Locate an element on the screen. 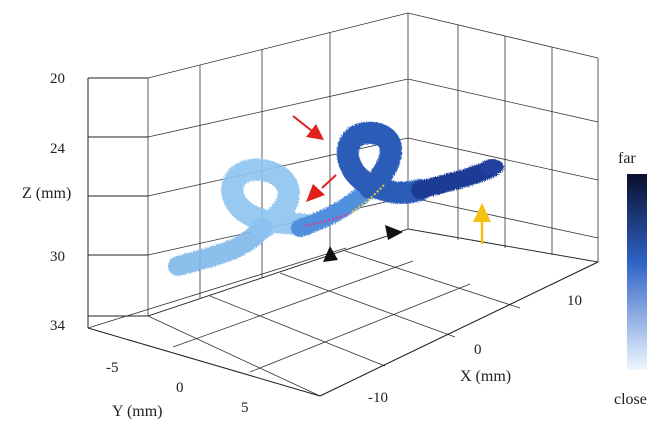  centerline-dots is located at coordinates (344, 205).